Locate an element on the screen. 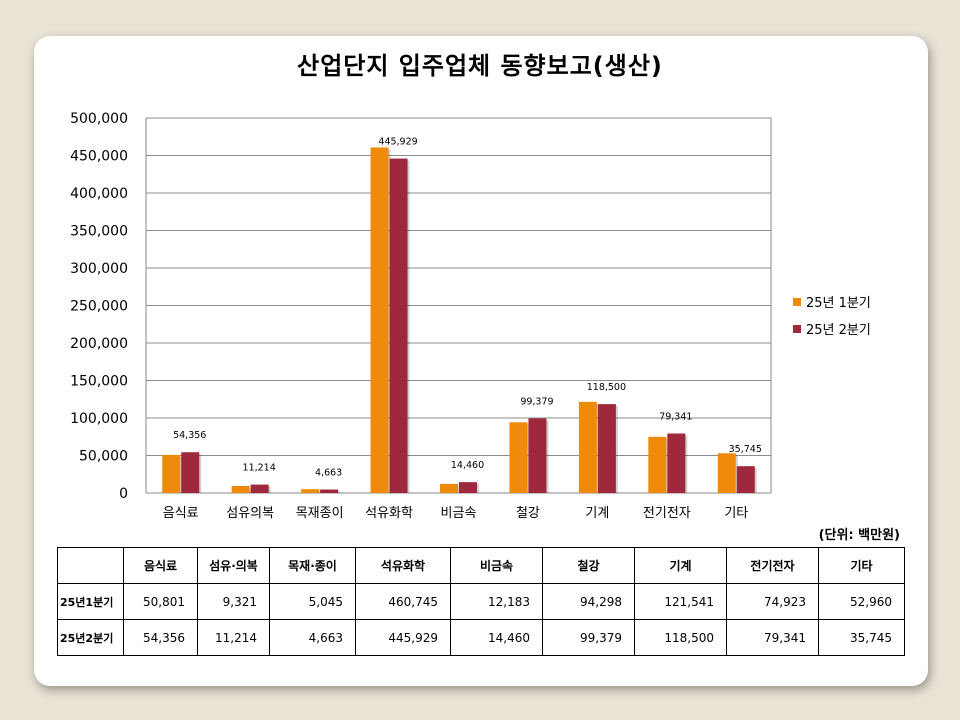 Image resolution: width=960 pixels, height=720 pixels. legend: 25년 1분기 25년 2분기 is located at coordinates (832, 317).